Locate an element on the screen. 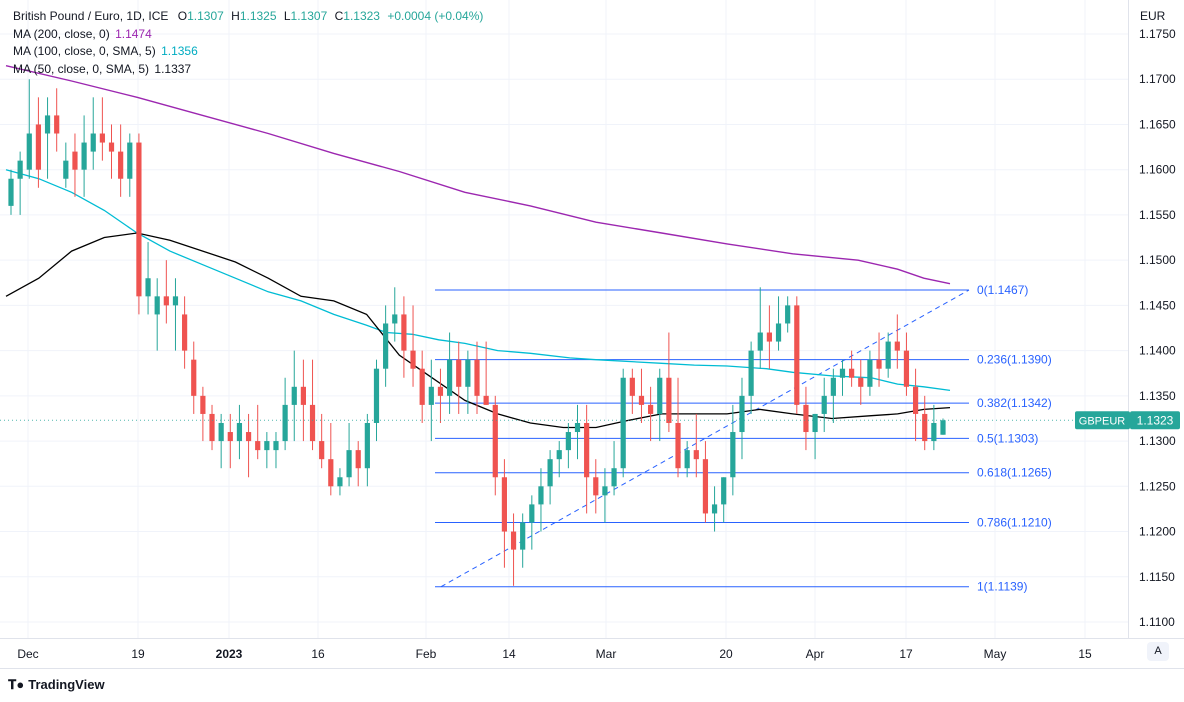  open-value: 1.1307 is located at coordinates (205, 16).